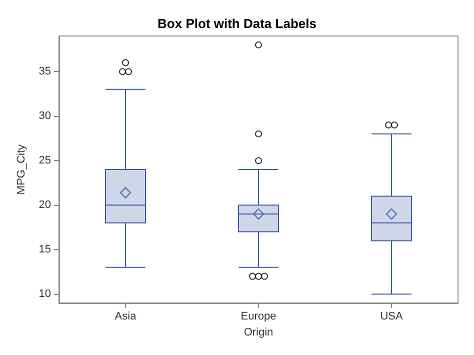 This screenshot has height=355, width=474. What do you see at coordinates (258, 316) in the screenshot?
I see `x-tick-label: Europe` at bounding box center [258, 316].